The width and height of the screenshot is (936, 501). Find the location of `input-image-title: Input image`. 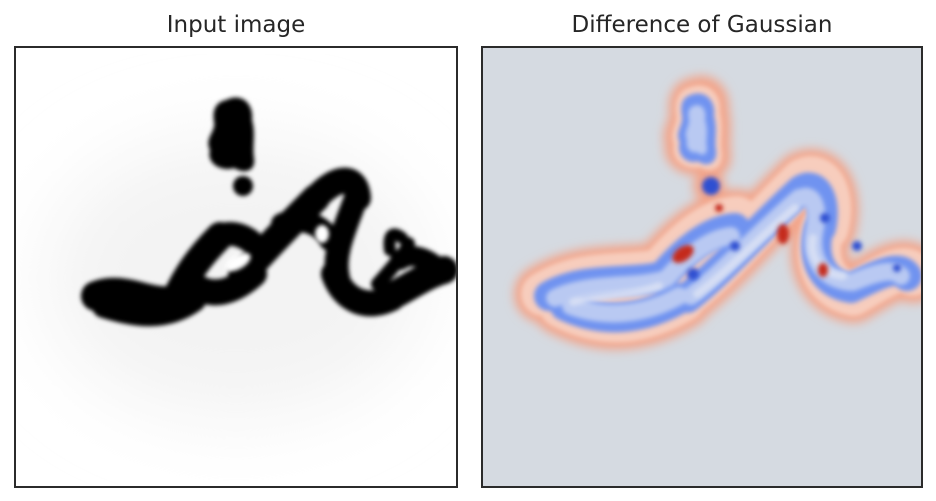

input-image-title: Input image is located at coordinates (236, 25).